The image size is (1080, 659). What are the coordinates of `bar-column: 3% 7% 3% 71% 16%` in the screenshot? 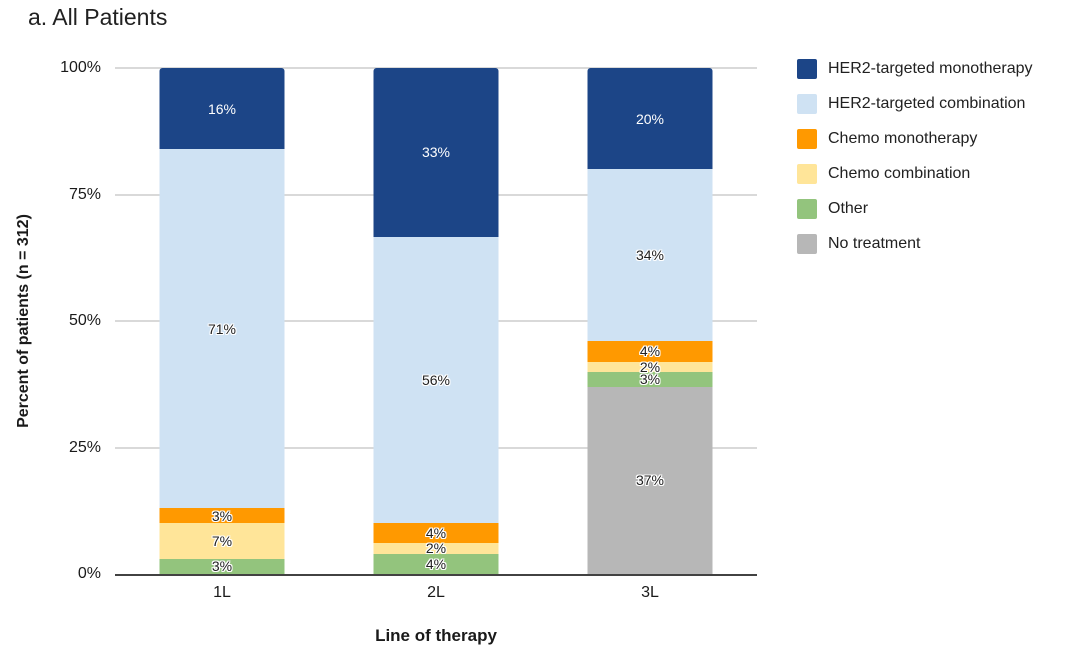 It's located at (222, 321).